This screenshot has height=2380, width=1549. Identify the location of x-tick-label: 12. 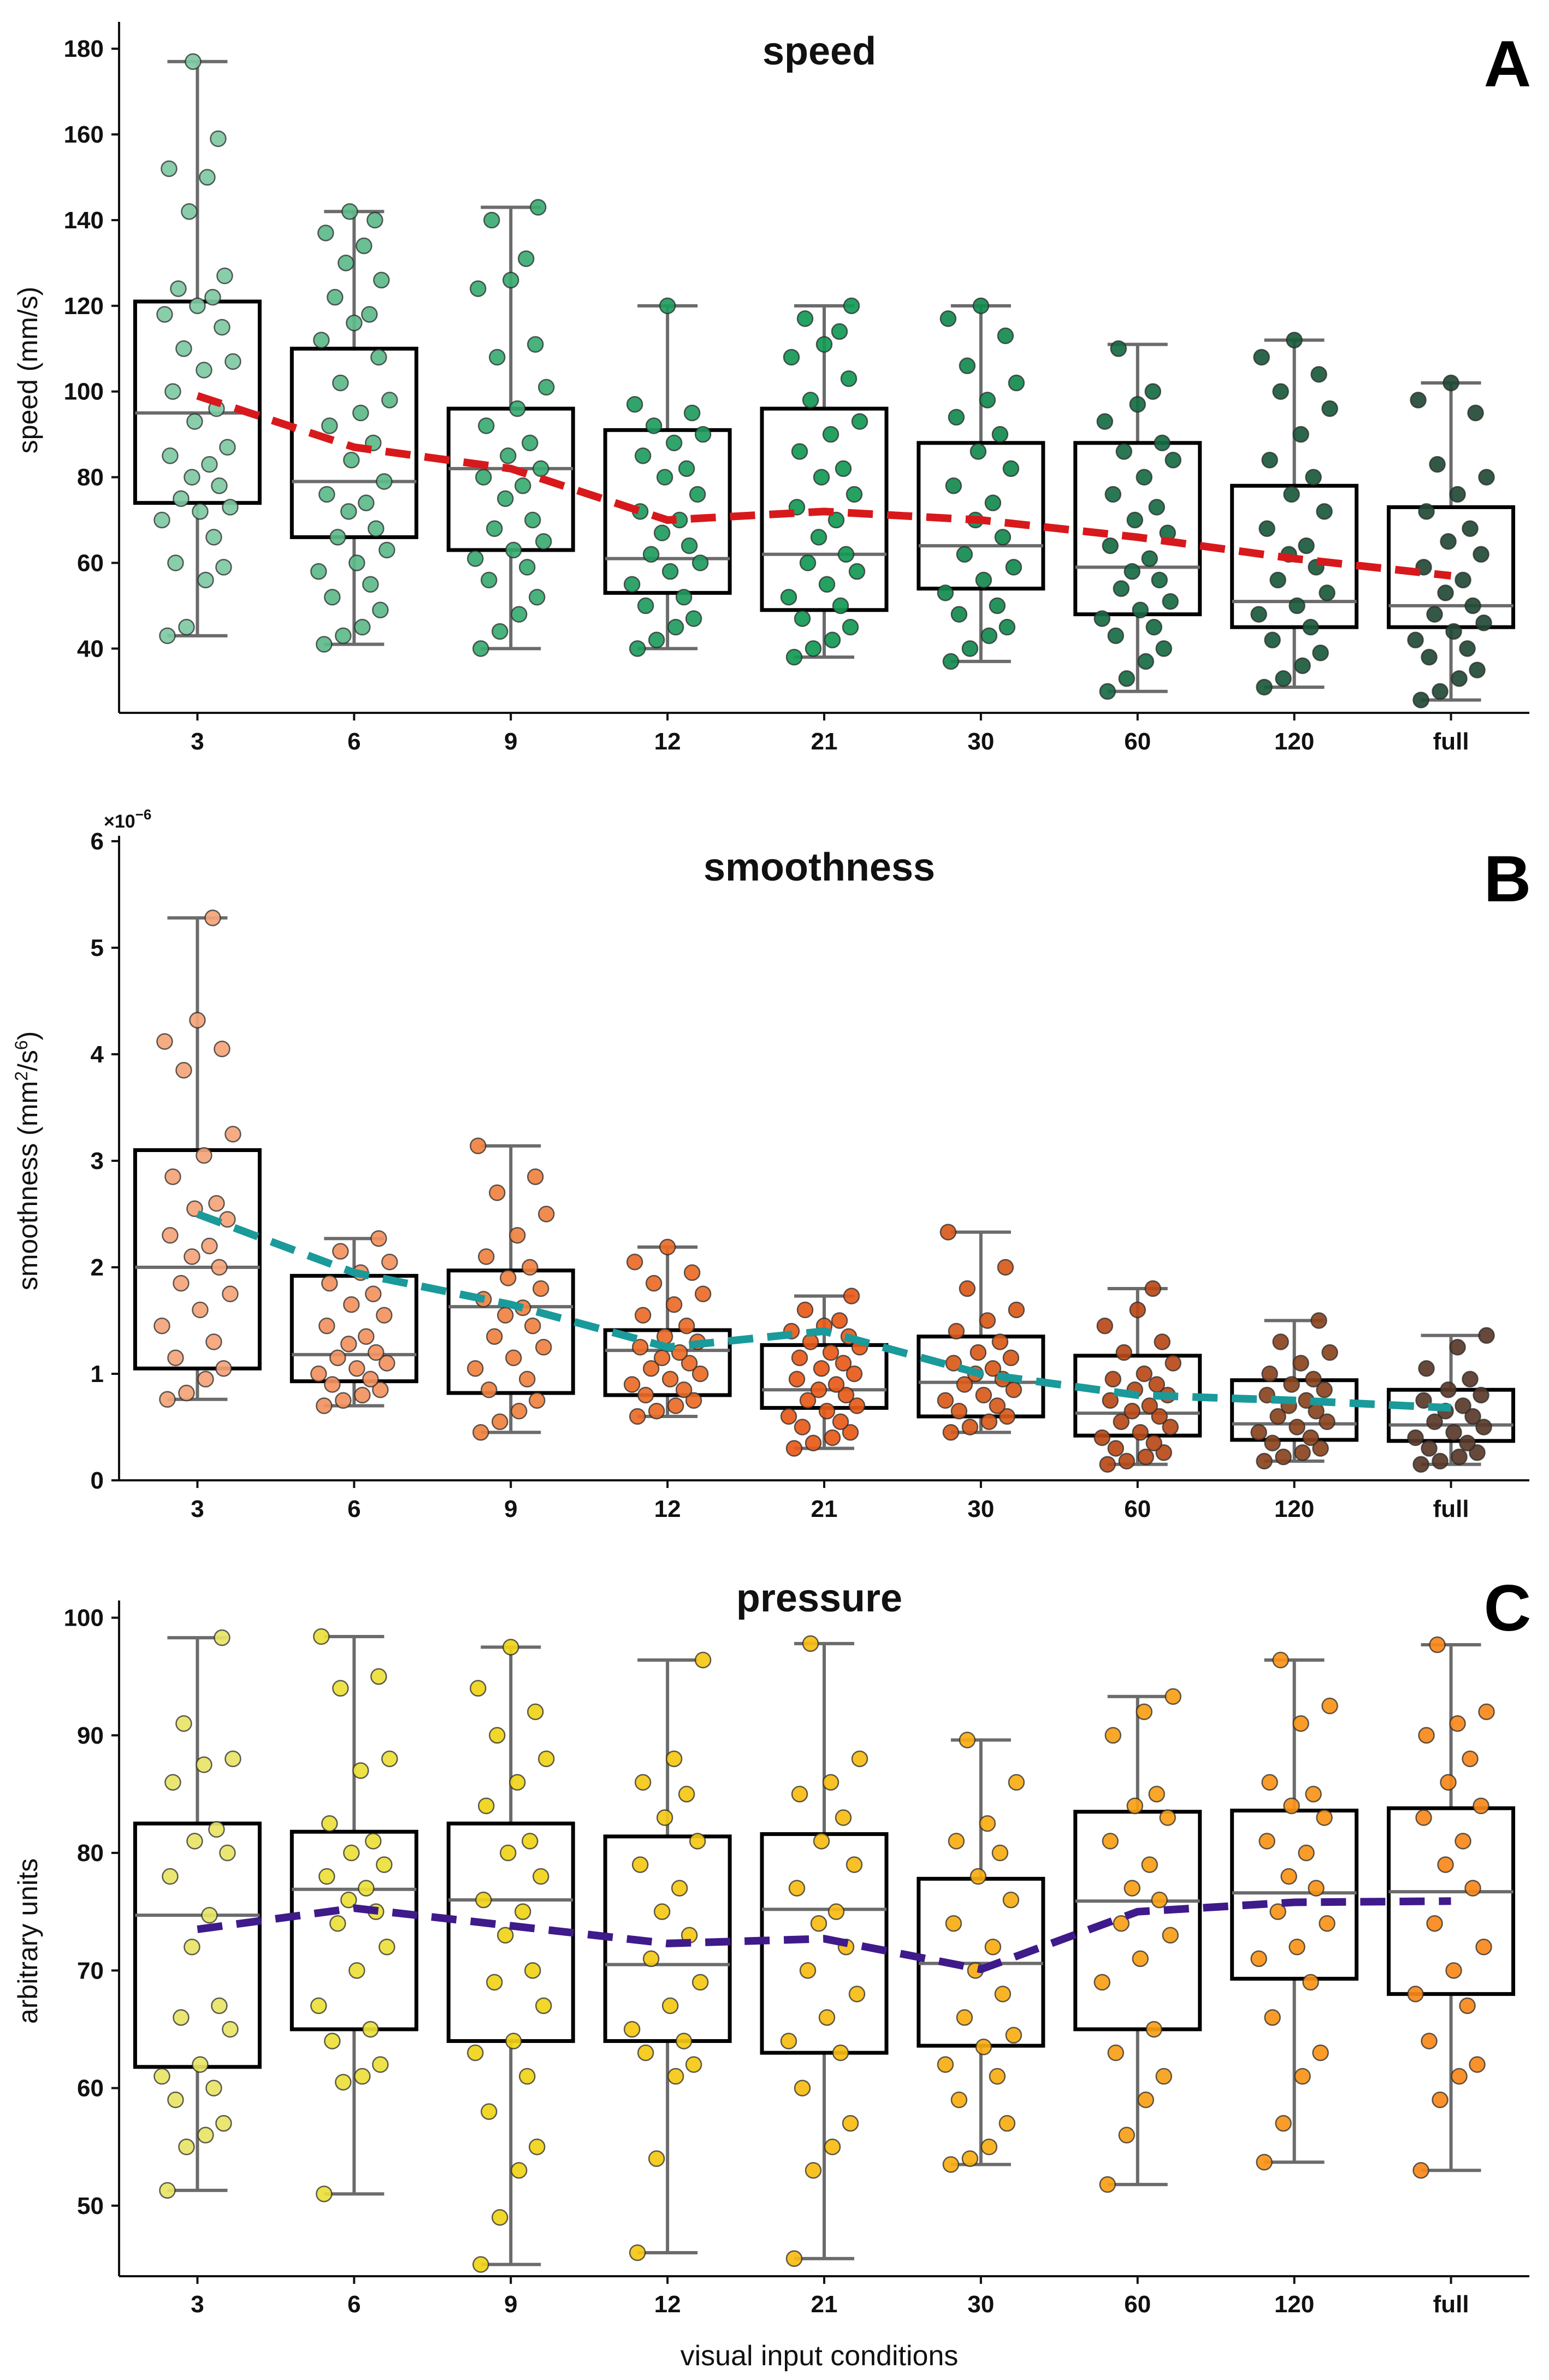
(667, 1509).